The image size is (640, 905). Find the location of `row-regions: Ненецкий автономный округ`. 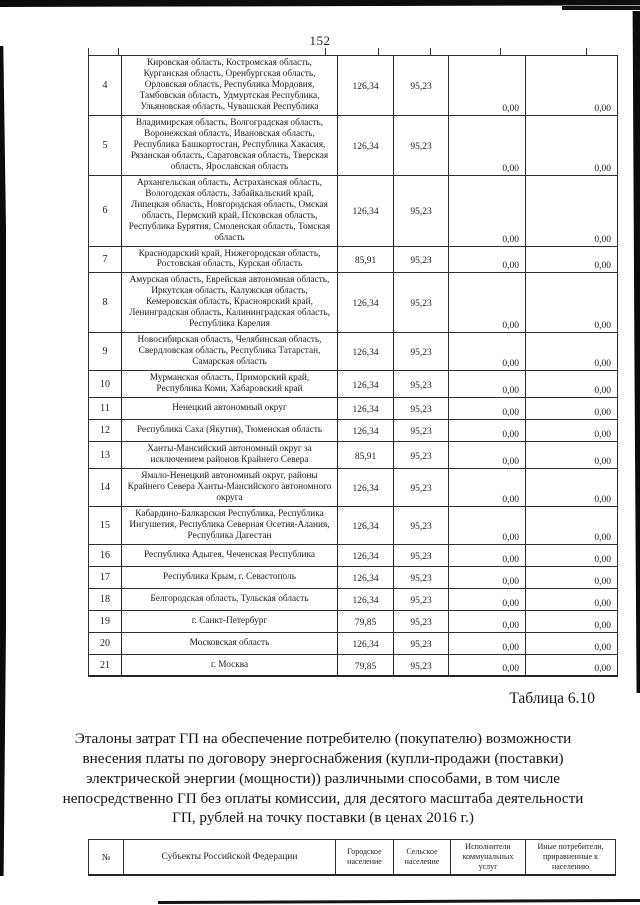

row-regions: Ненецкий автономный округ is located at coordinates (229, 409).